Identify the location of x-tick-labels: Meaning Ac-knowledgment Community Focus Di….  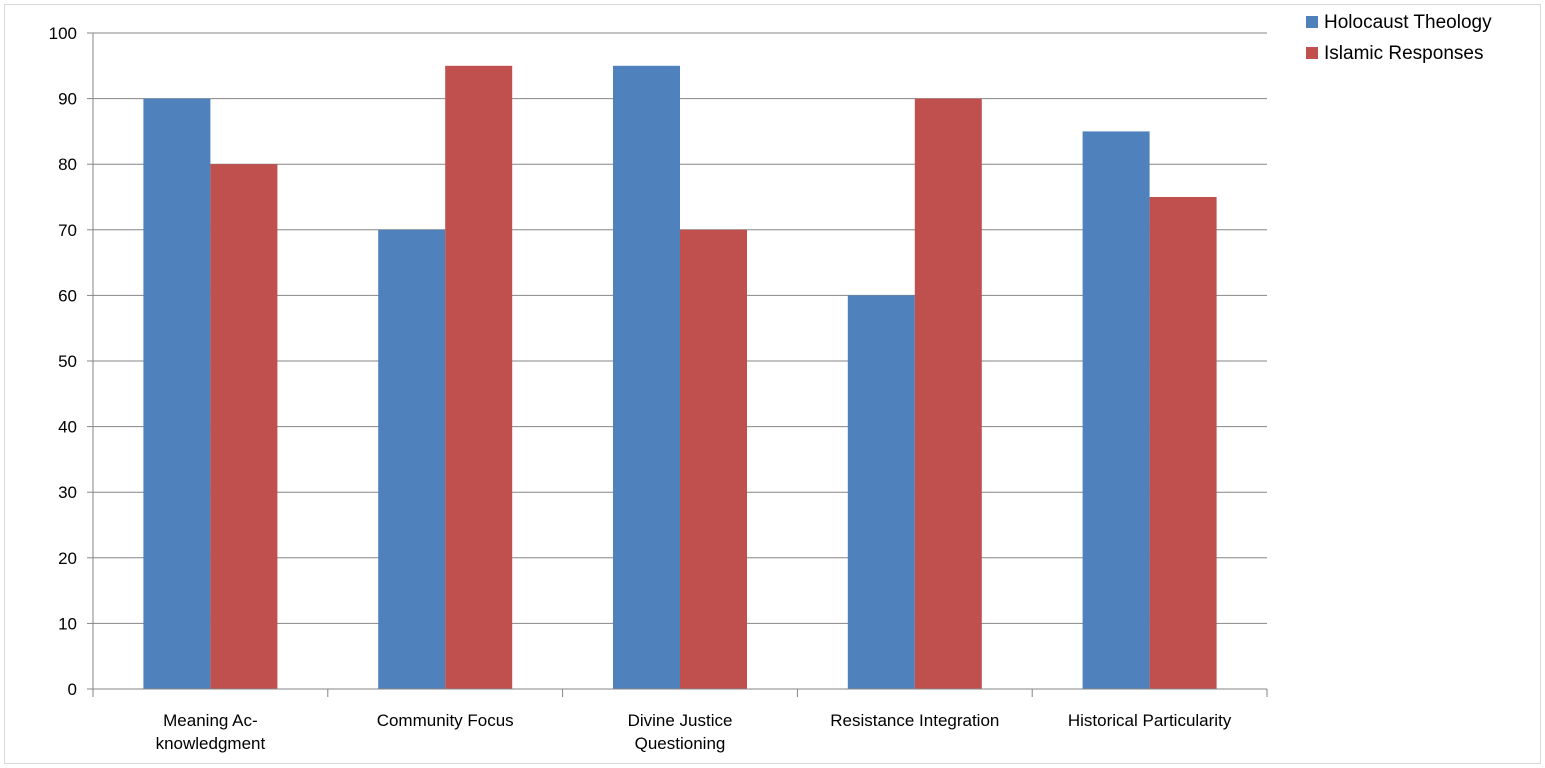
(694, 732).